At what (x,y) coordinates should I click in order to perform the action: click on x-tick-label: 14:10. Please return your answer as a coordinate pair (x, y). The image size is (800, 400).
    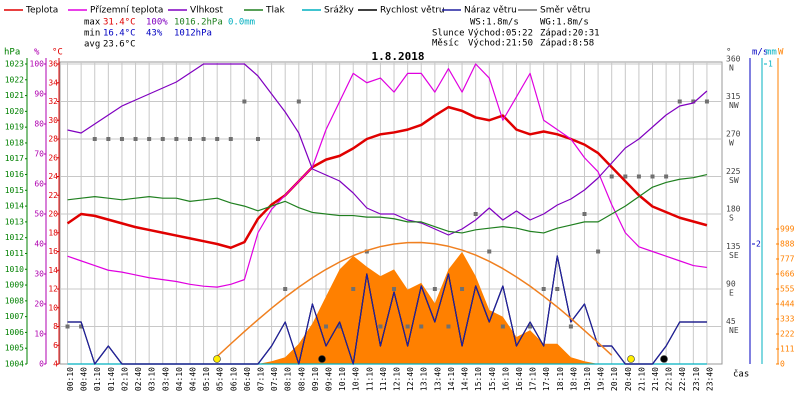
    Looking at the image, I should click on (451, 379).